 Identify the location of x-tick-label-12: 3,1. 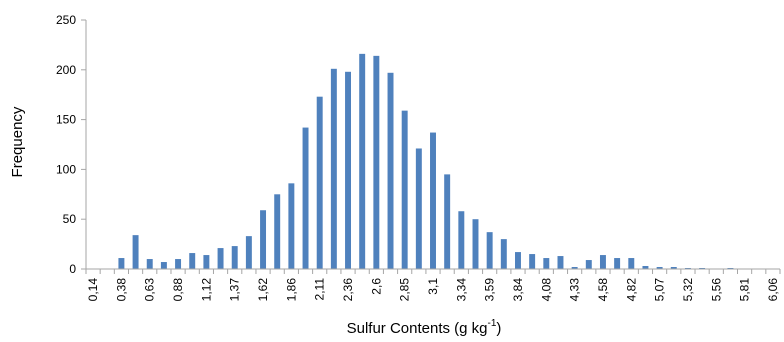
(433, 286).